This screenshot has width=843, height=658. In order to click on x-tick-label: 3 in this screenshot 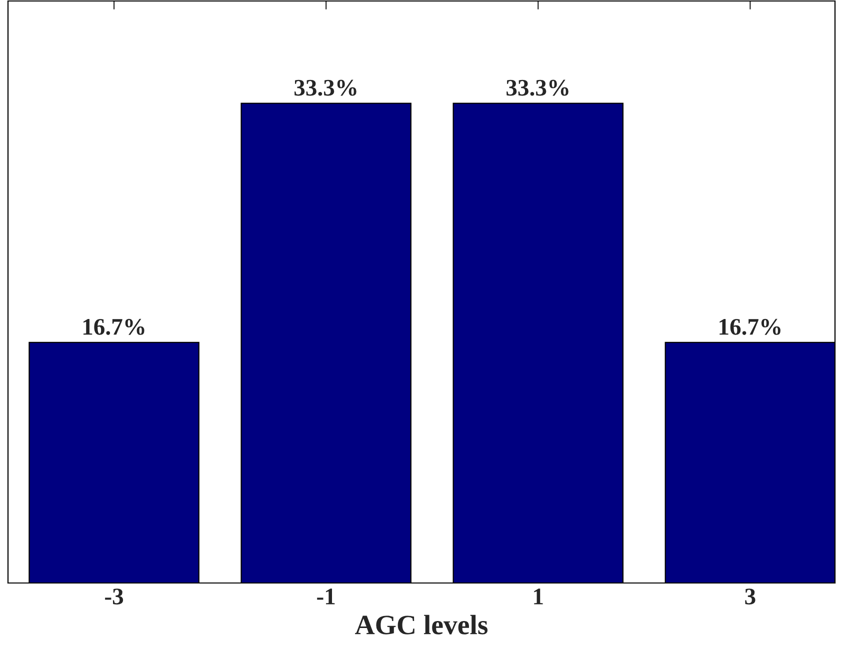, I will do `click(750, 596)`.